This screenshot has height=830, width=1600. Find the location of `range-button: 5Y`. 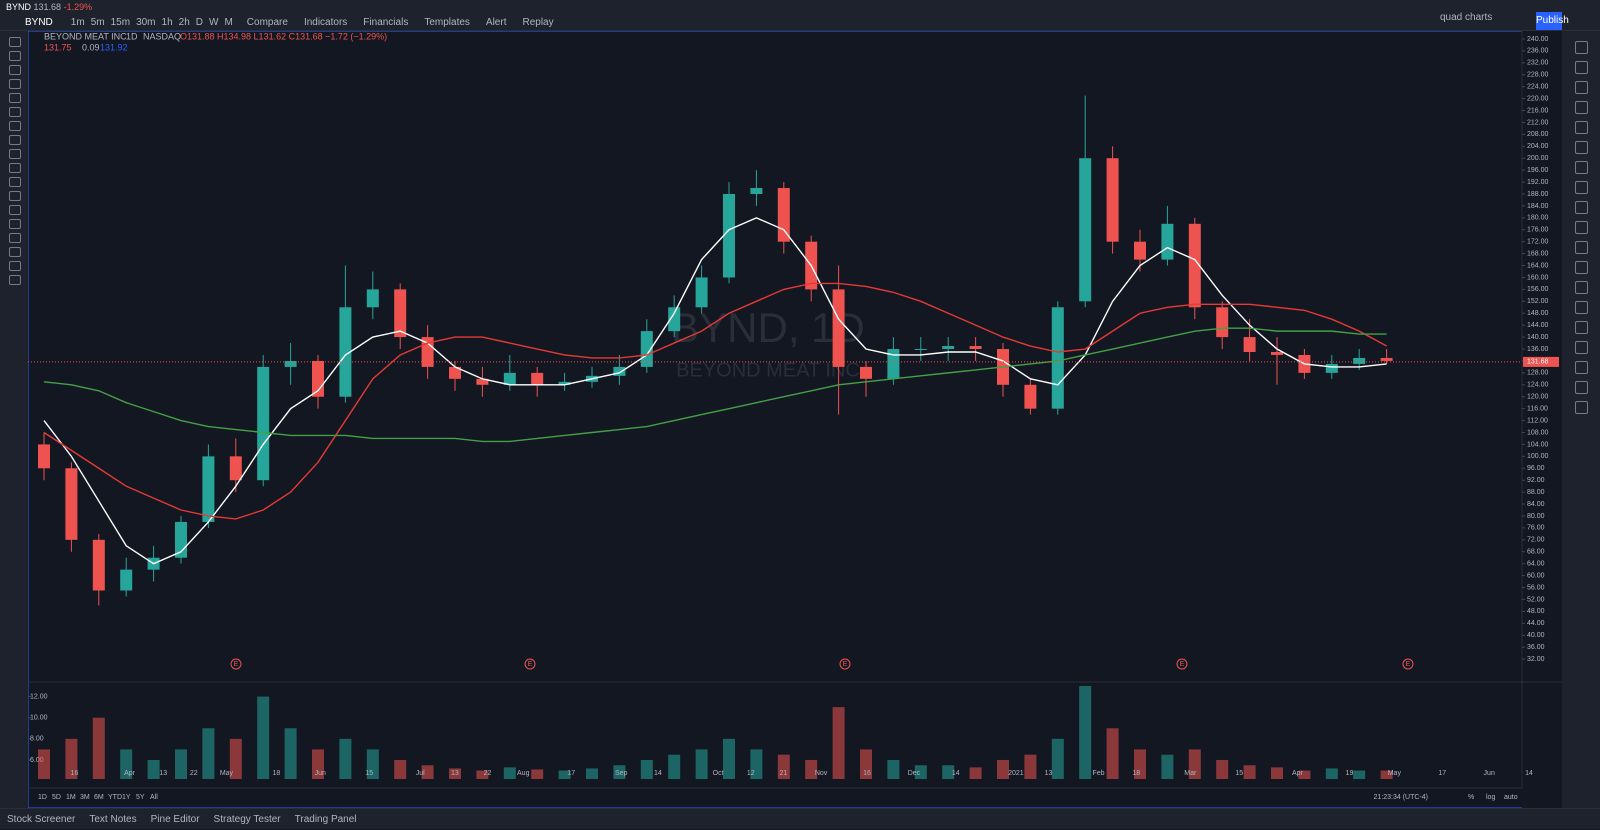

range-button: 5Y is located at coordinates (140, 797).